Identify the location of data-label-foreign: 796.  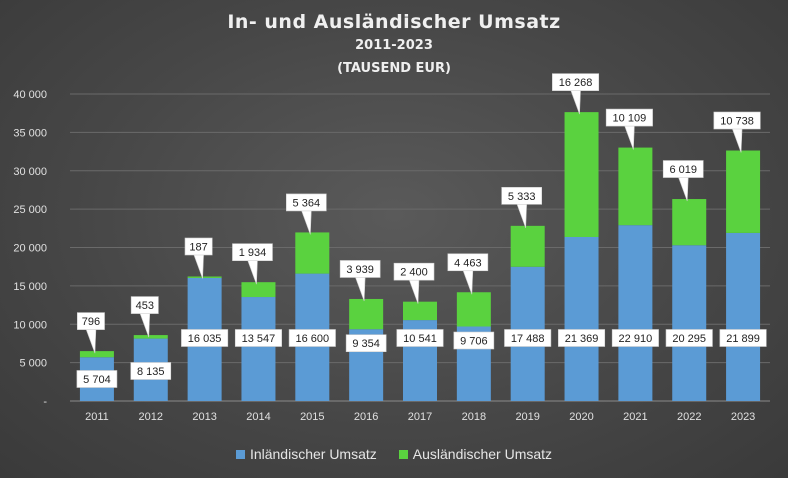
(91, 322).